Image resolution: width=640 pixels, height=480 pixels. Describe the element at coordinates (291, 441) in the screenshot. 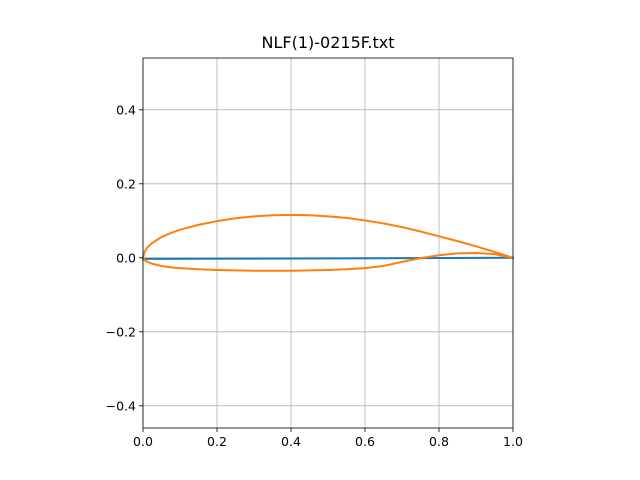

I see `x-tick-label-2: 0.4` at that location.